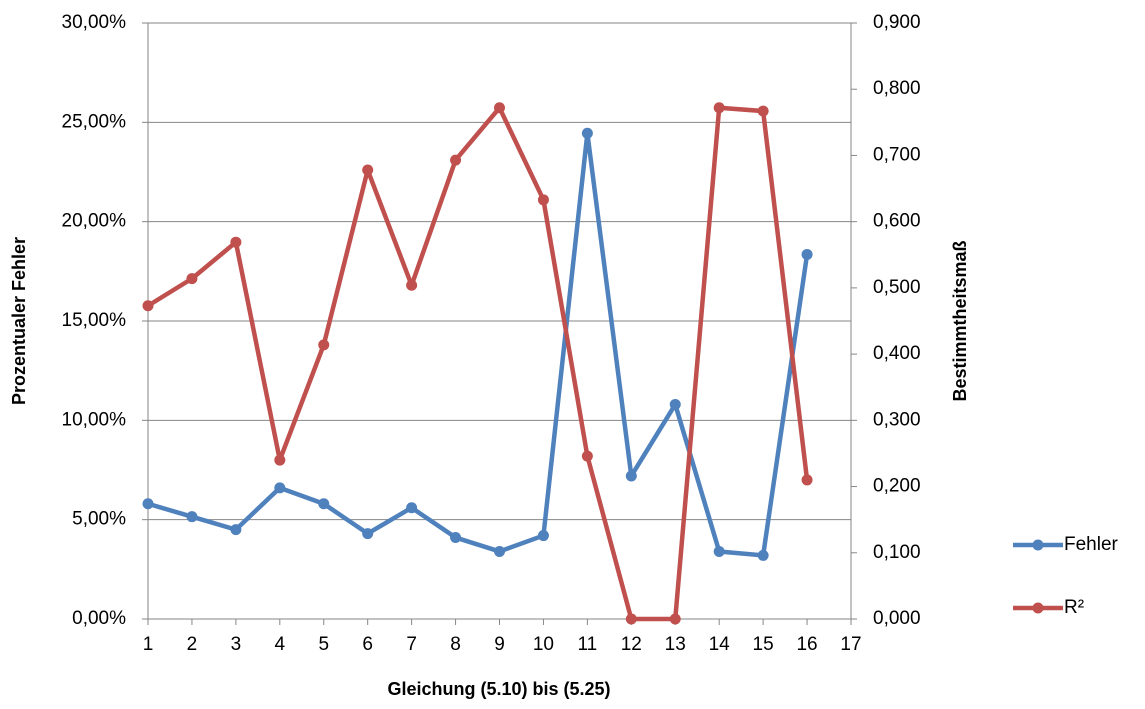  I want to click on y-tick-label: 25,00%, so click(94, 121).